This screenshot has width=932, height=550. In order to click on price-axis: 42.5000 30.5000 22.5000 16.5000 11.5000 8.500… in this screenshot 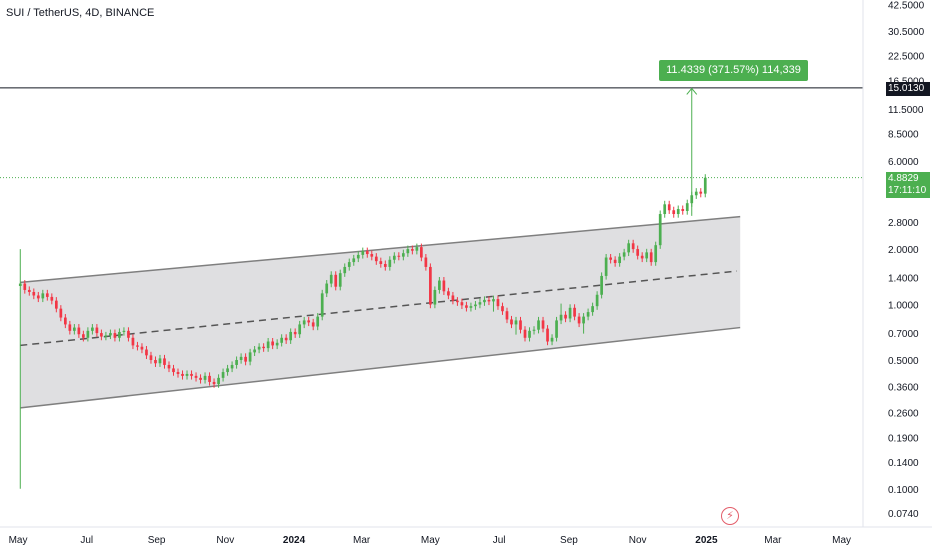, I will do `click(906, 260)`.